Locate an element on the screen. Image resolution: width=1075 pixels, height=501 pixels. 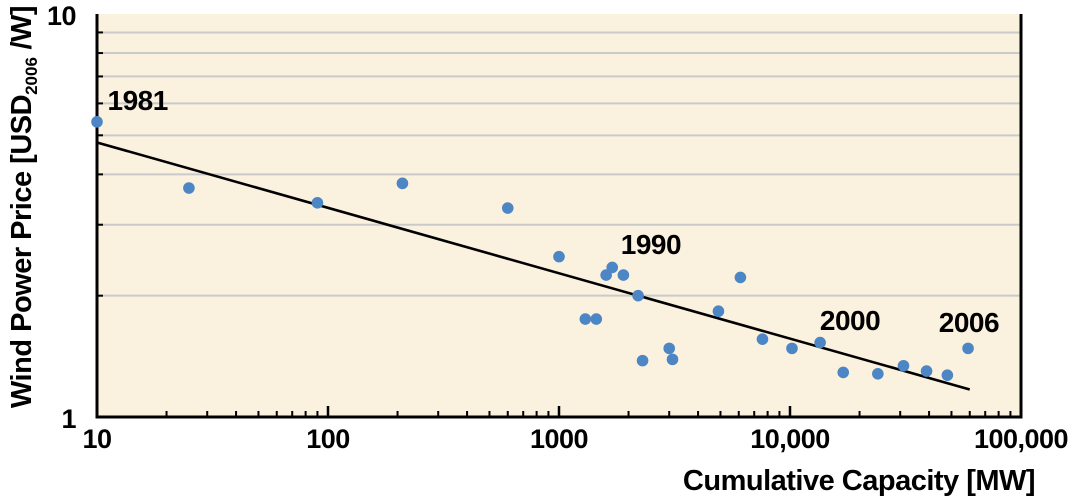
y-tick-label: 10 is located at coordinates (61, 16).